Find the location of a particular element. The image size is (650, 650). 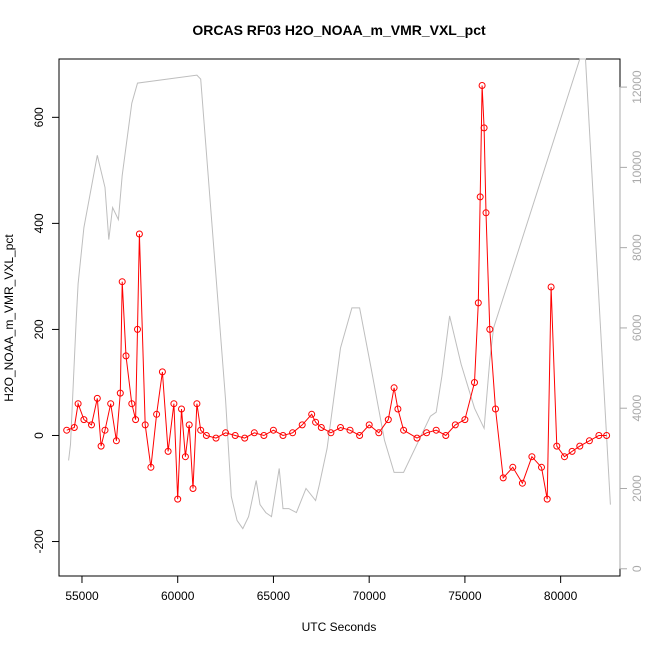

right-tick-label: 6000 is located at coordinates (637, 327).